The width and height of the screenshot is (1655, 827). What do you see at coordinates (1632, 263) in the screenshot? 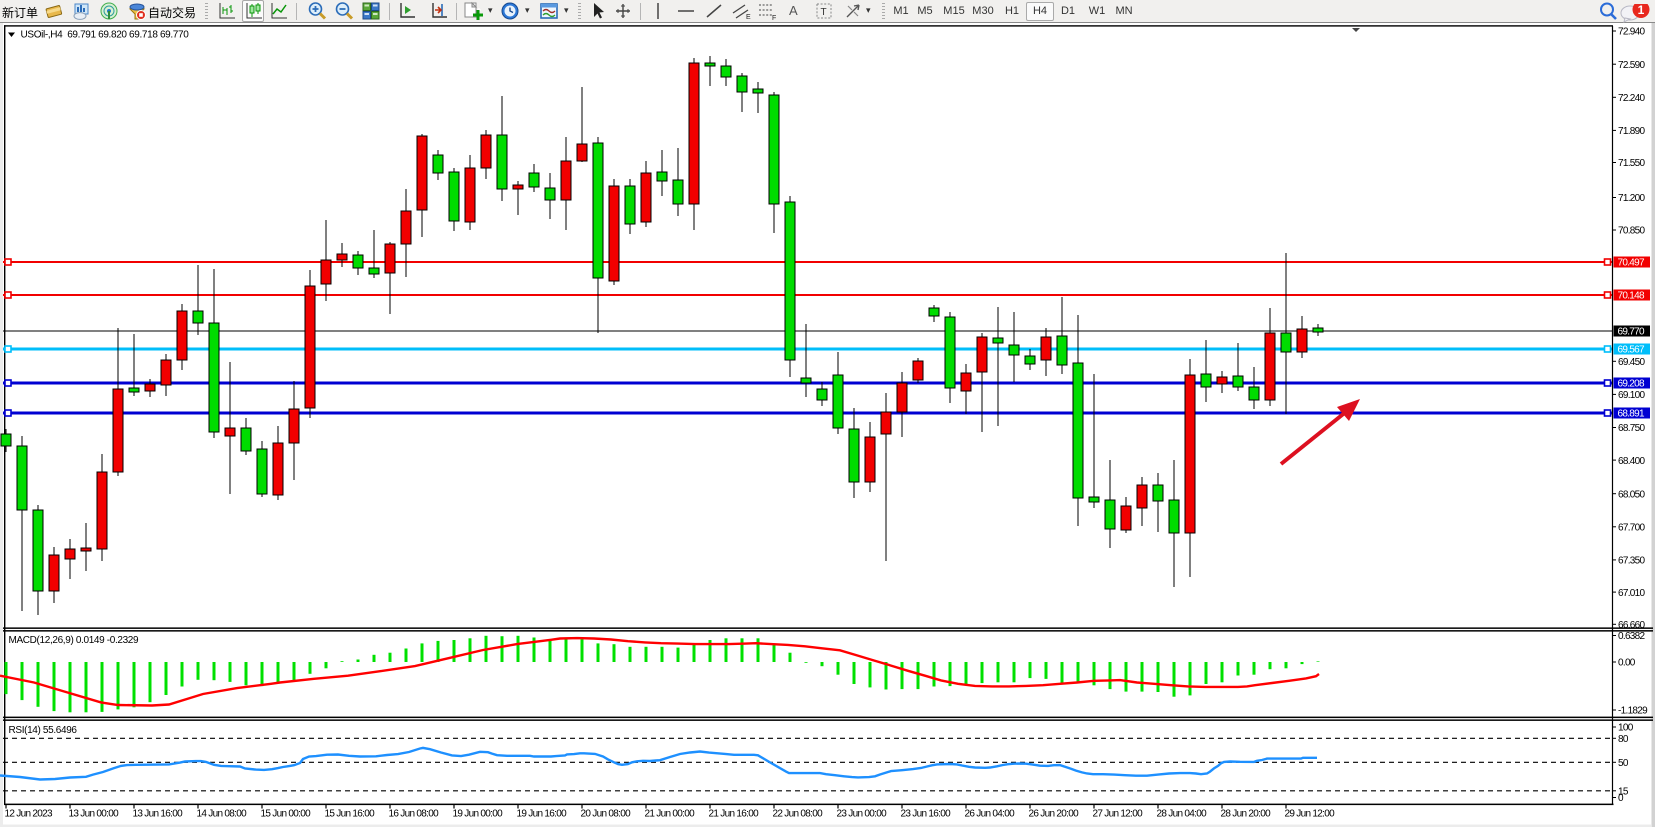
I see `svg-text: 70.497` at bounding box center [1632, 263].